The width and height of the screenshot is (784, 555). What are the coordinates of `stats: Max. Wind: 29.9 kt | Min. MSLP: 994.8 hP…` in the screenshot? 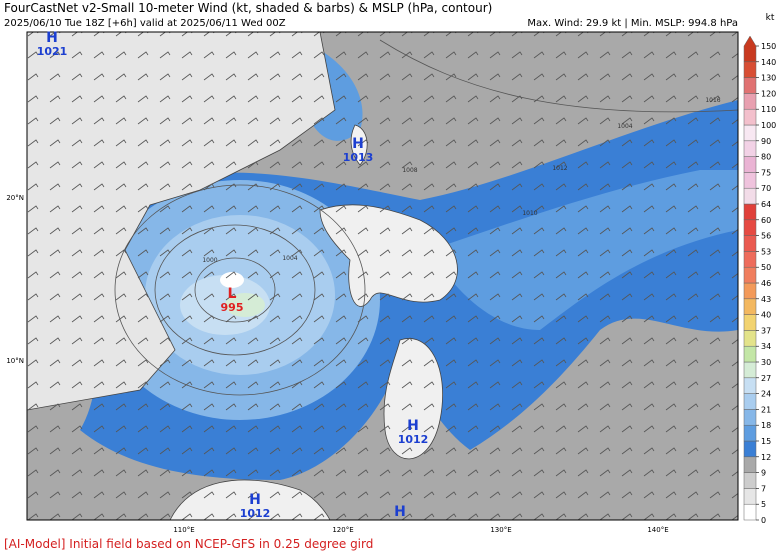 It's located at (632, 23).